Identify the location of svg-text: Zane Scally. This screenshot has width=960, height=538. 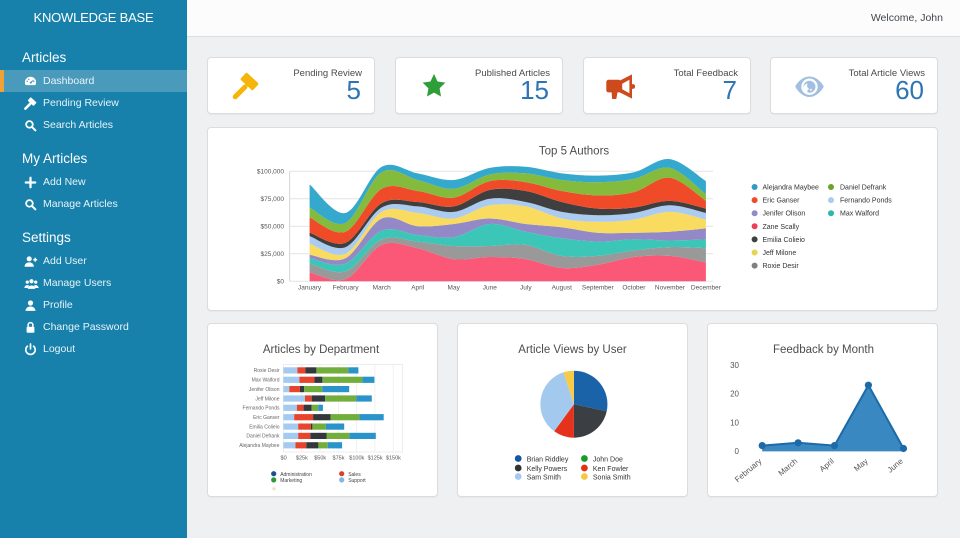
(781, 227).